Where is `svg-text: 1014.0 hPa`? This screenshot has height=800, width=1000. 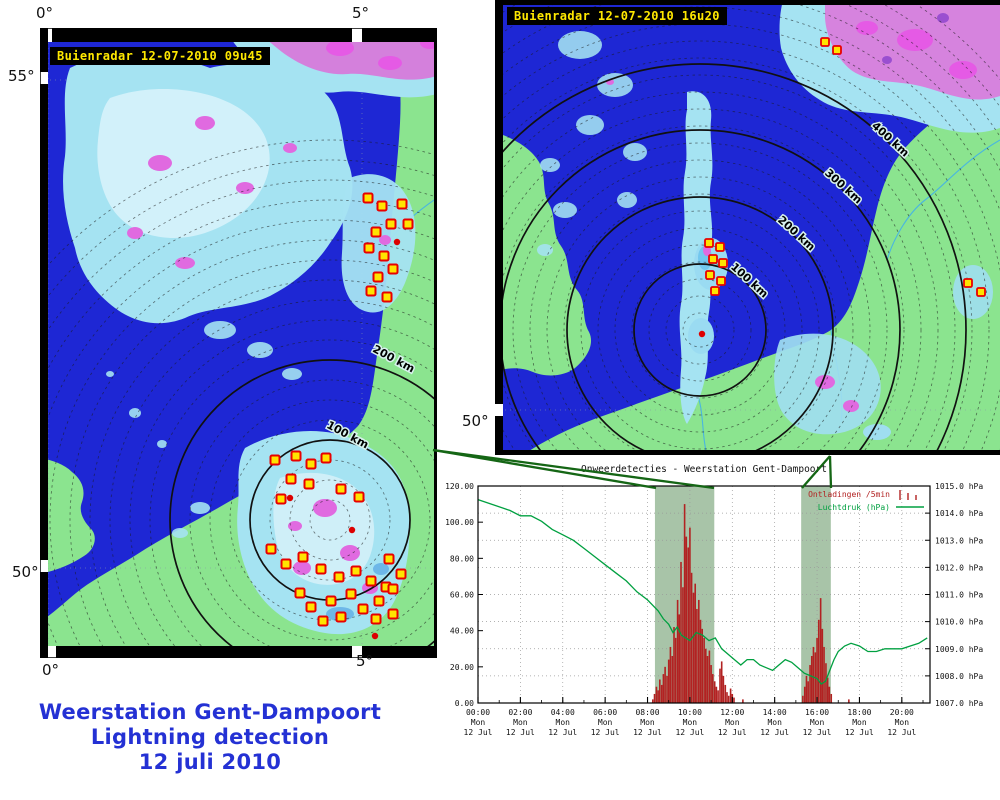 svg-text: 1014.0 hPa is located at coordinates (959, 513).